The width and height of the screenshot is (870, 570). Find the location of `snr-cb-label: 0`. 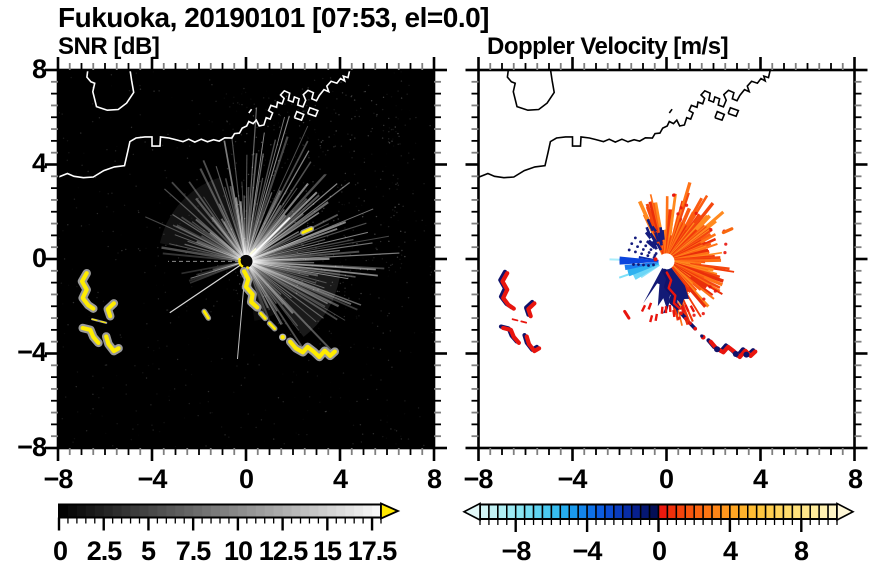

snr-cb-label: 0 is located at coordinates (60, 551).